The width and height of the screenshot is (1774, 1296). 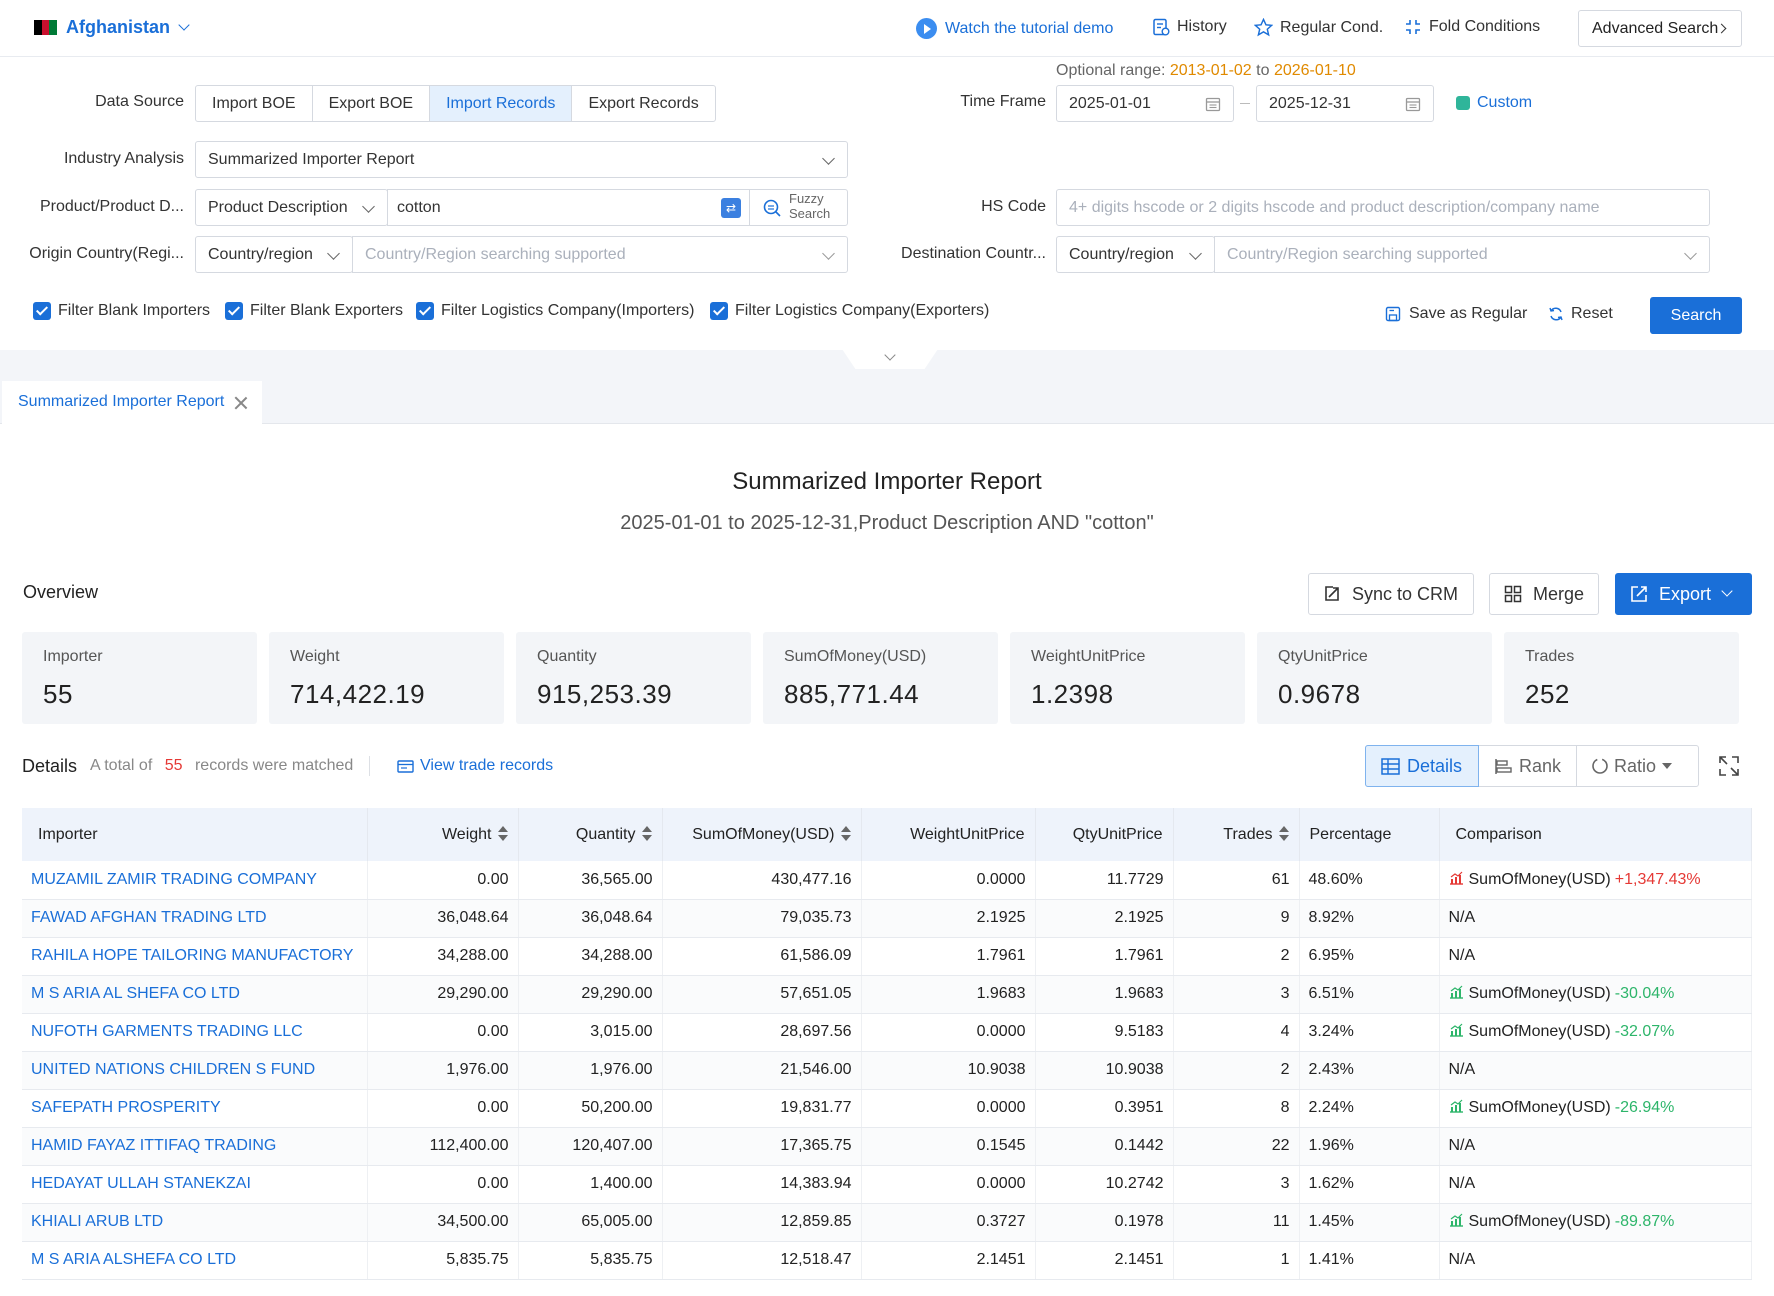 What do you see at coordinates (132, 403) in the screenshot?
I see `tab-summarized-importer-report: Summarized Importer Report` at bounding box center [132, 403].